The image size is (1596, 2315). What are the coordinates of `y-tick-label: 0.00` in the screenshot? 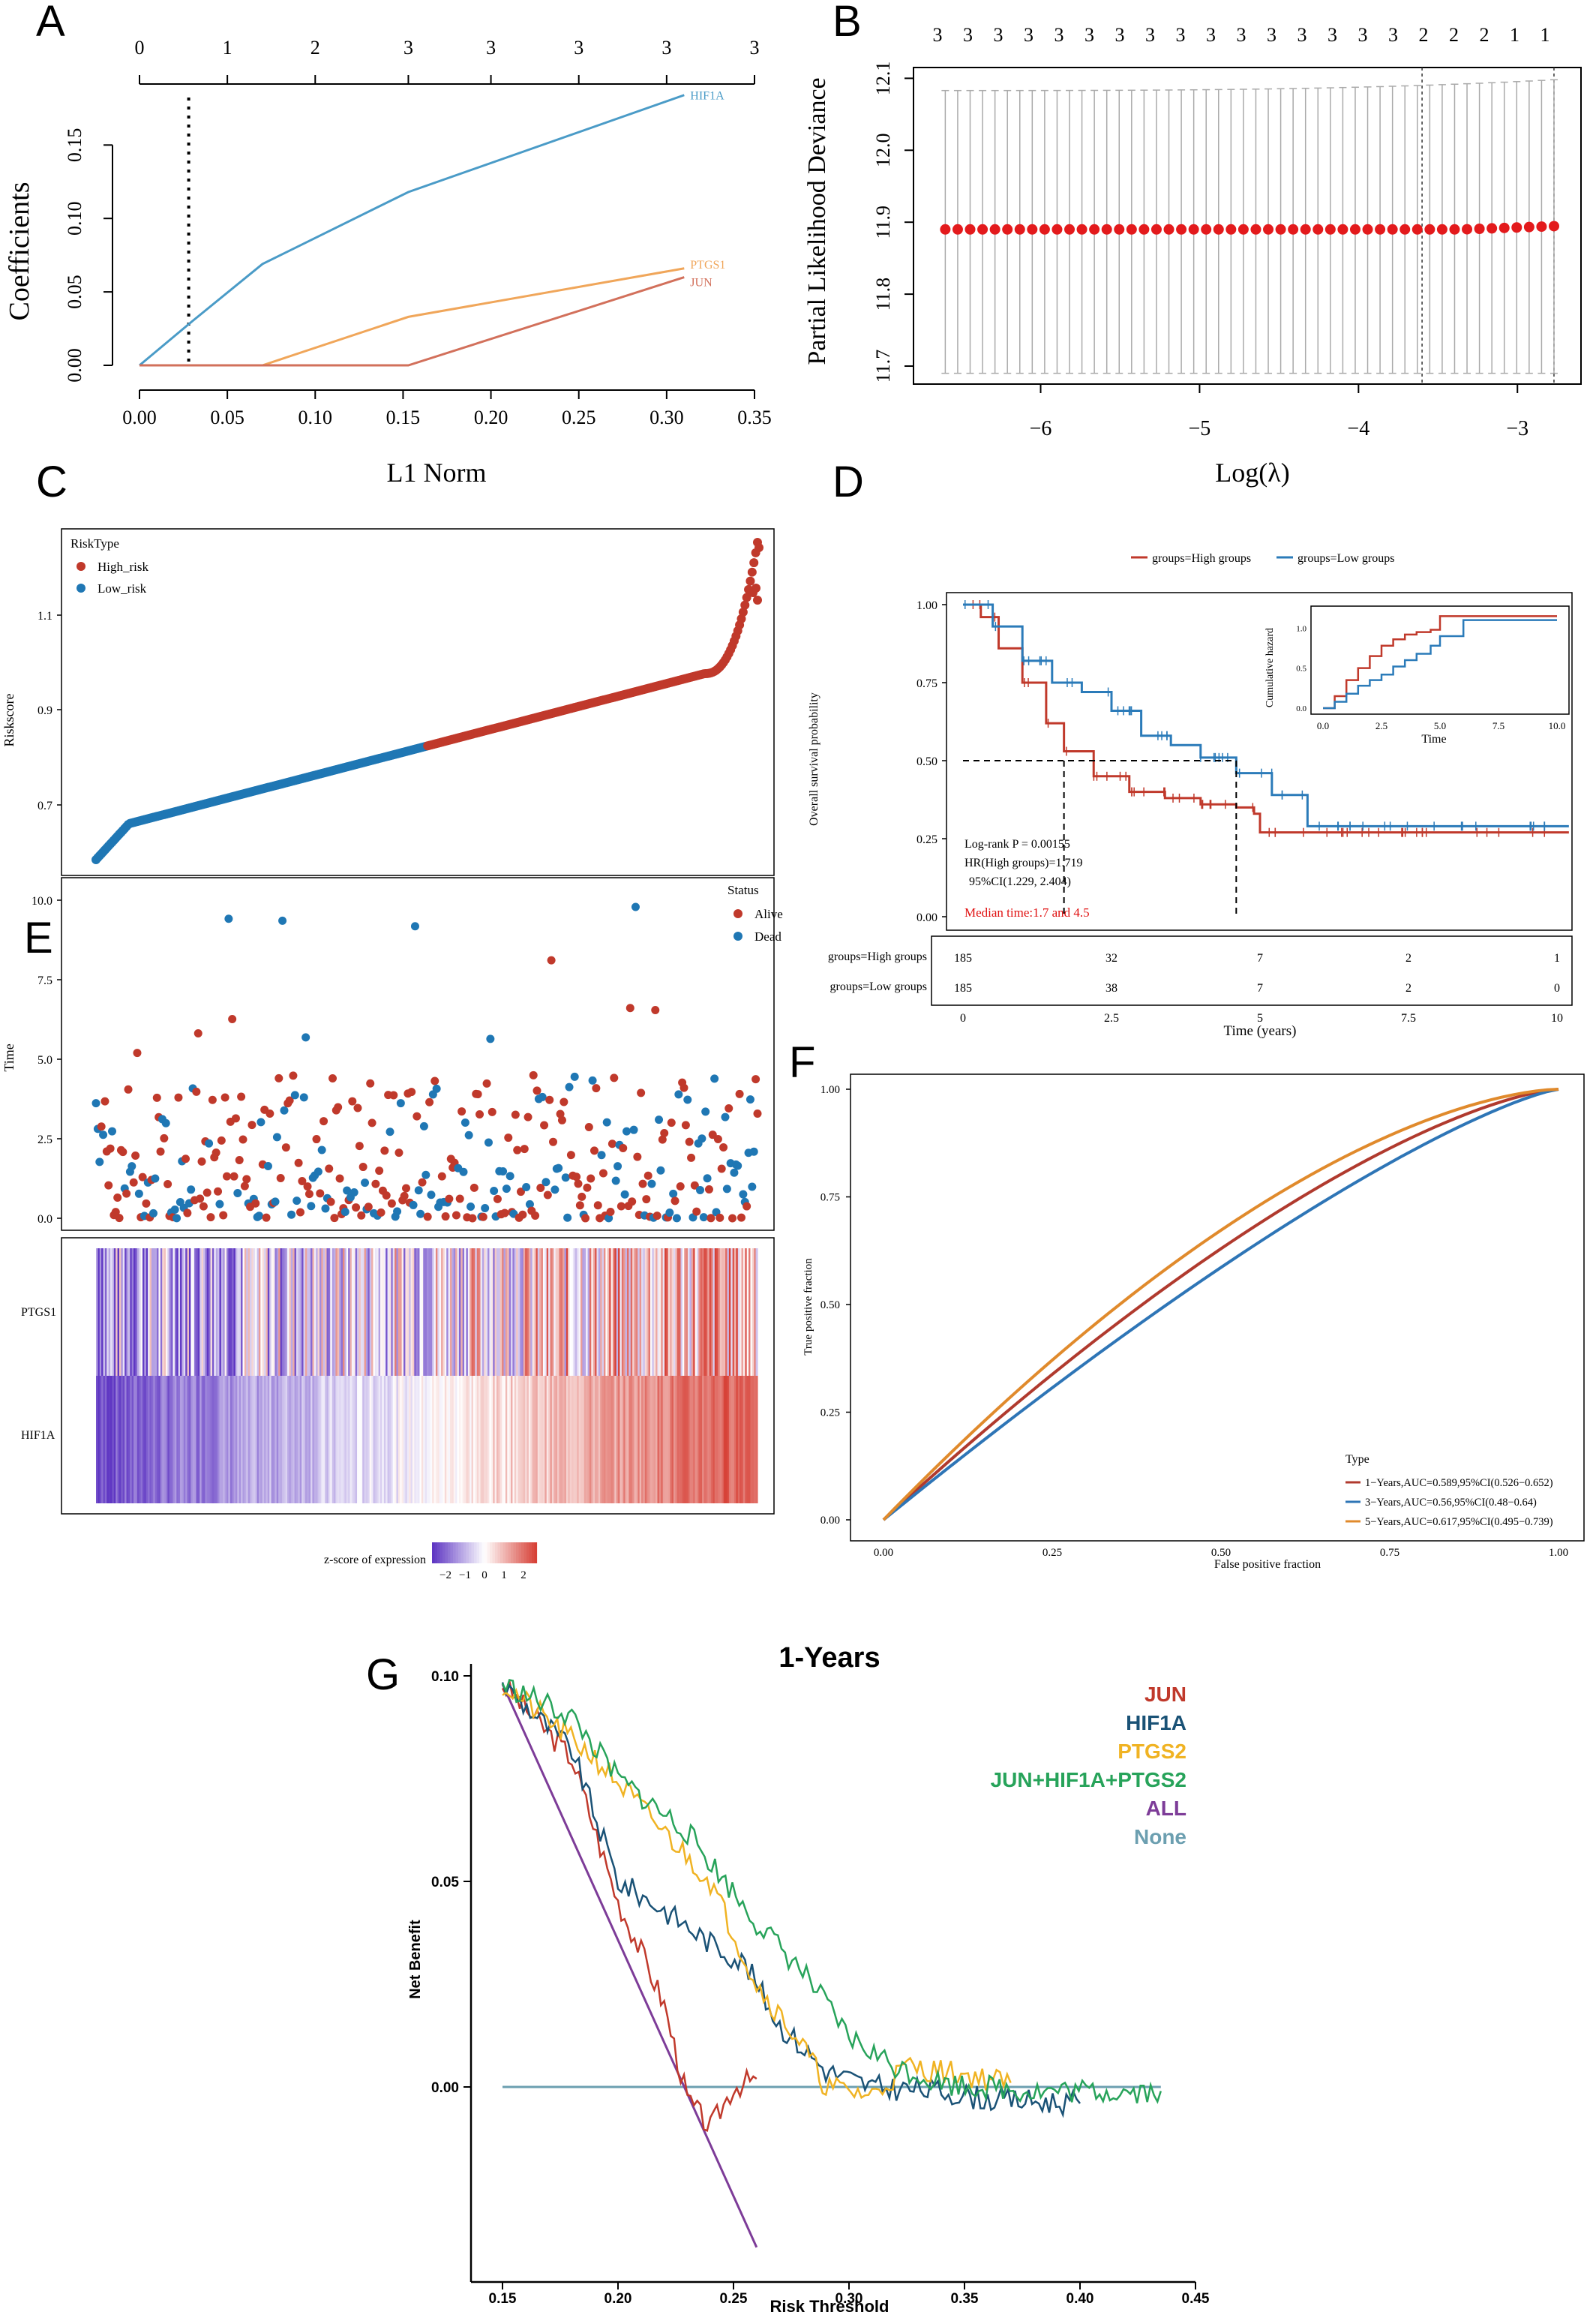 It's located at (445, 2088).